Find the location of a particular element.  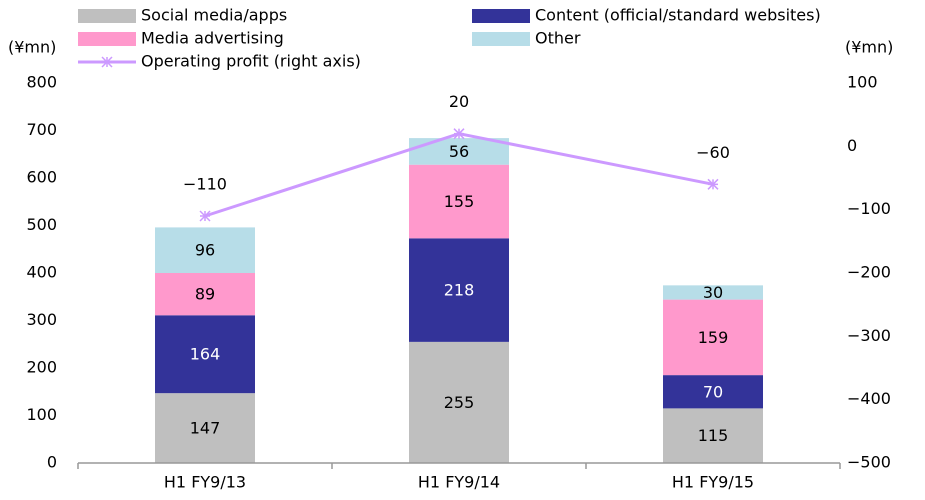

legend-label: Media advertising is located at coordinates (212, 38).